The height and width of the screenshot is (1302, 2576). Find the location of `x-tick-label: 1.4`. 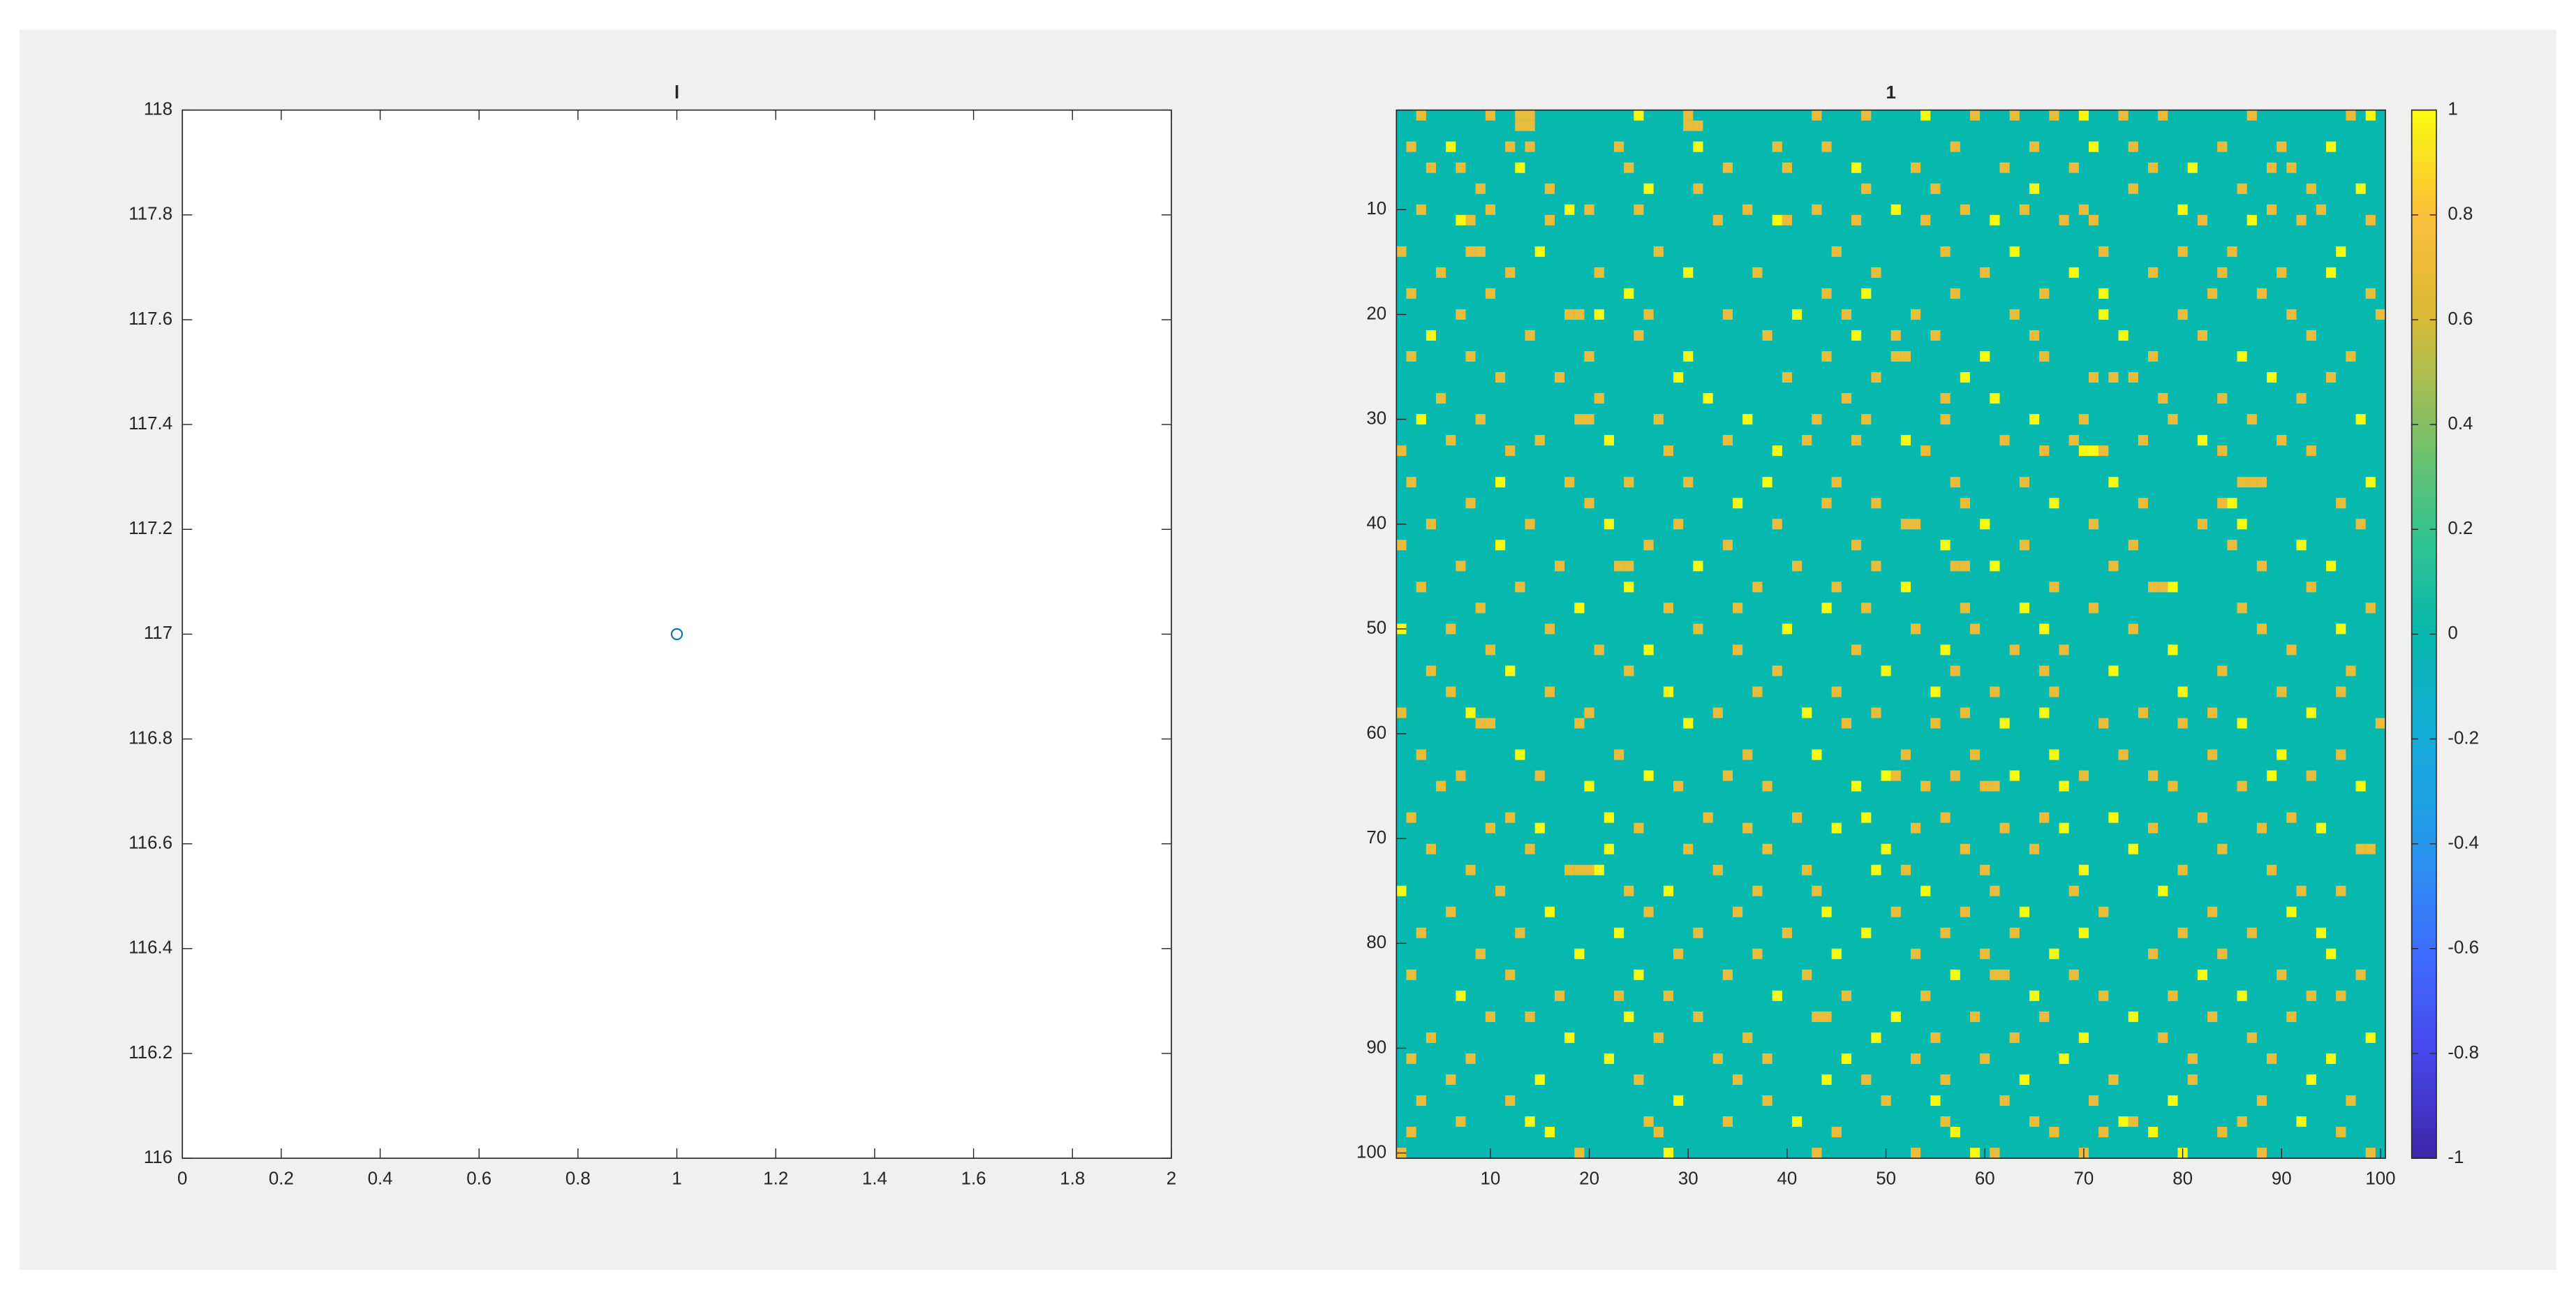

x-tick-label: 1.4 is located at coordinates (874, 1179).